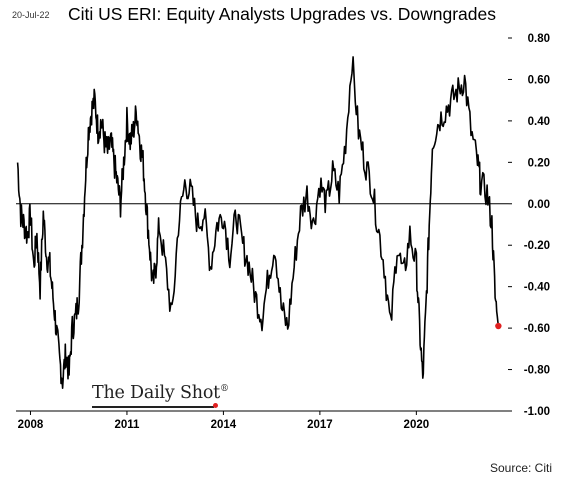 The height and width of the screenshot is (481, 564). What do you see at coordinates (539, 205) in the screenshot?
I see `y-tick-label: 0.00` at bounding box center [539, 205].